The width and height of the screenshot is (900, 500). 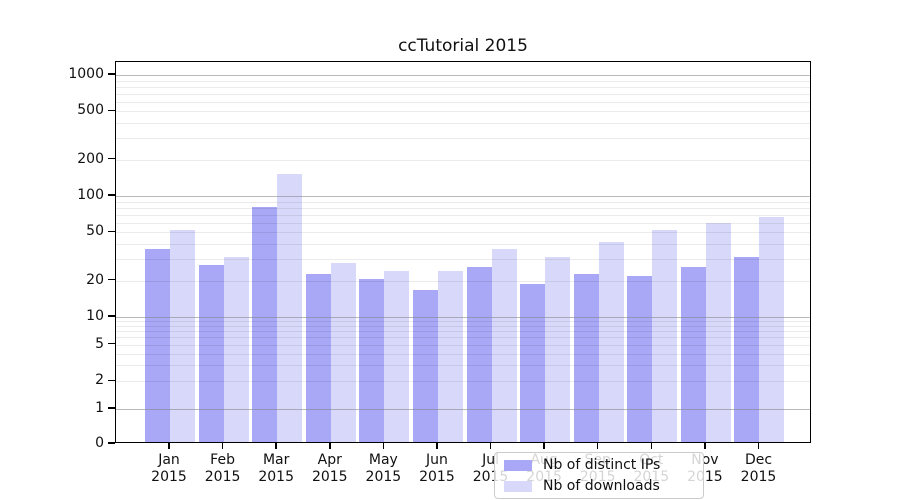 I want to click on x-axis-tick-mark-jan, so click(x=169, y=446).